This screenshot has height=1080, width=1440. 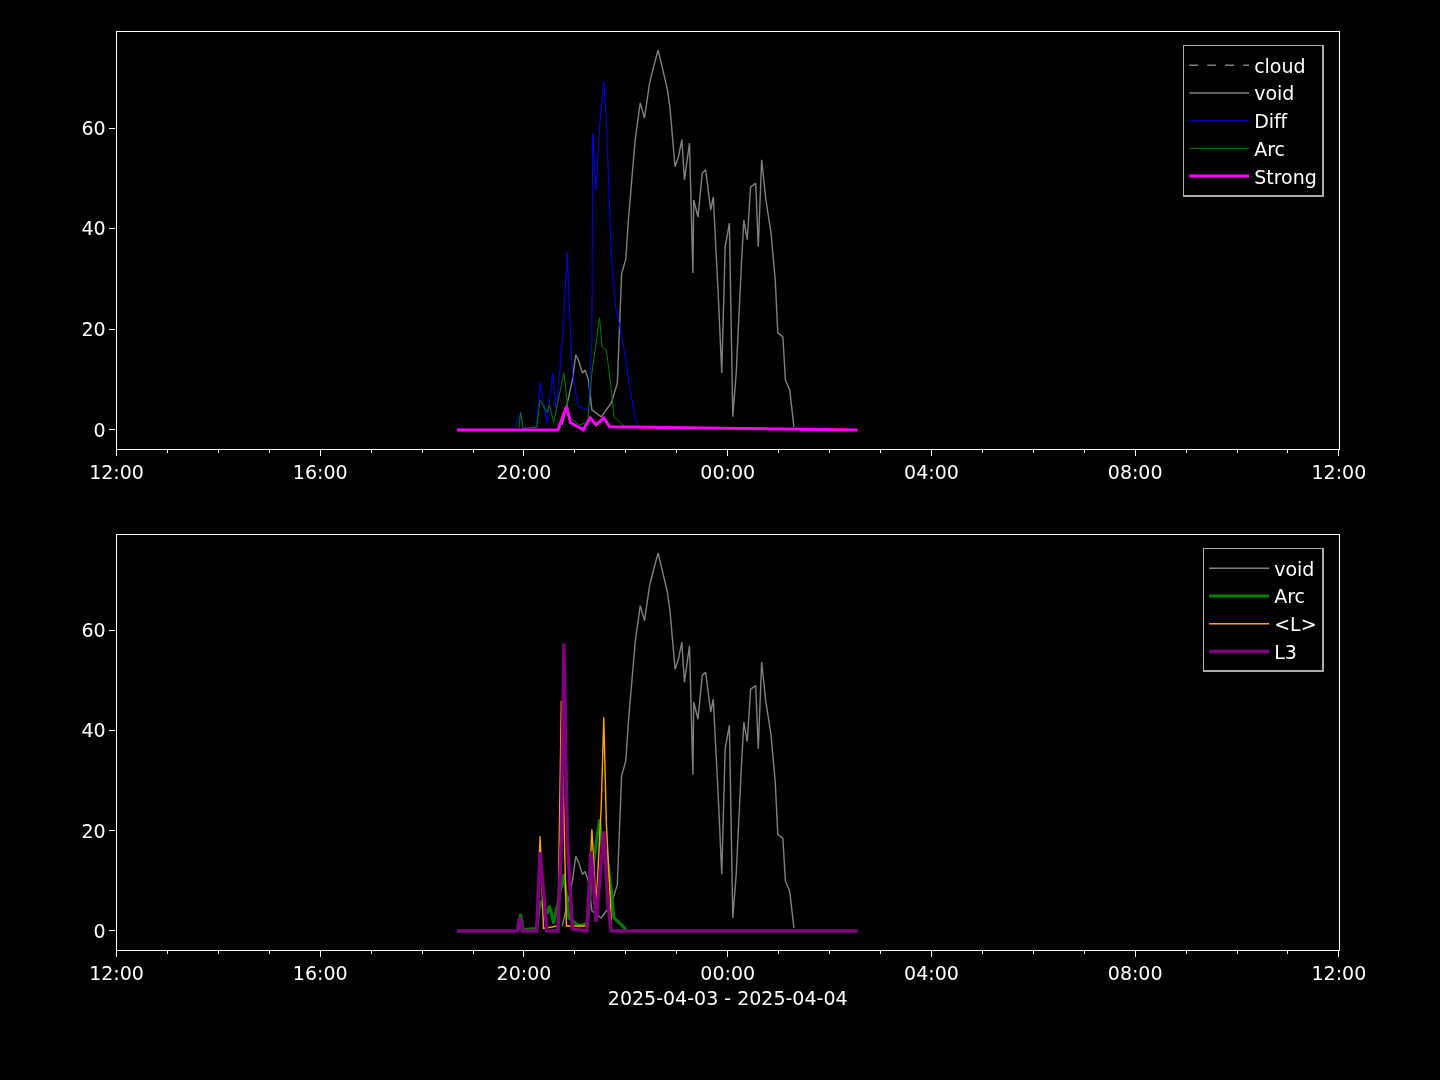 I want to click on x-axis-title: 2025-04-03 - 2025-04-04, so click(x=727, y=997).